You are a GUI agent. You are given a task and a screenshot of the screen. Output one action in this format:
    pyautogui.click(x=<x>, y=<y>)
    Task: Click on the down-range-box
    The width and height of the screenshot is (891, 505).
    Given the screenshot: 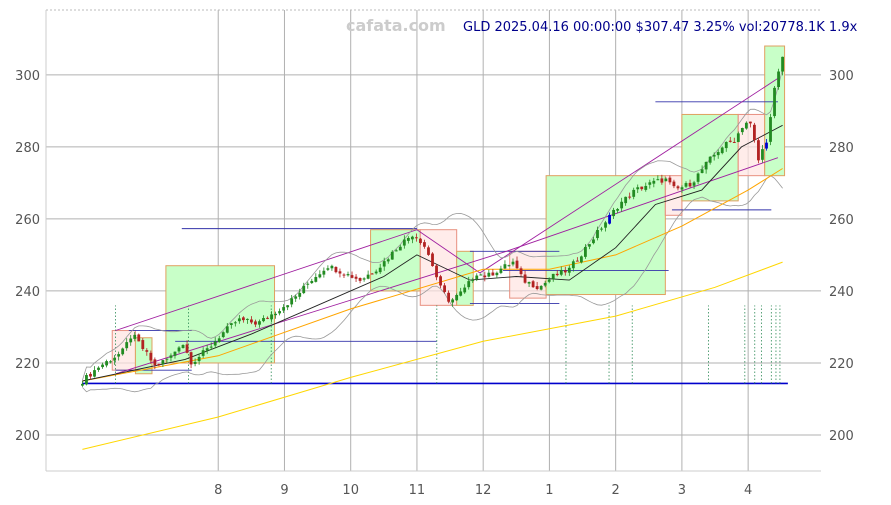 What is the action you would take?
    pyautogui.click(x=438, y=267)
    